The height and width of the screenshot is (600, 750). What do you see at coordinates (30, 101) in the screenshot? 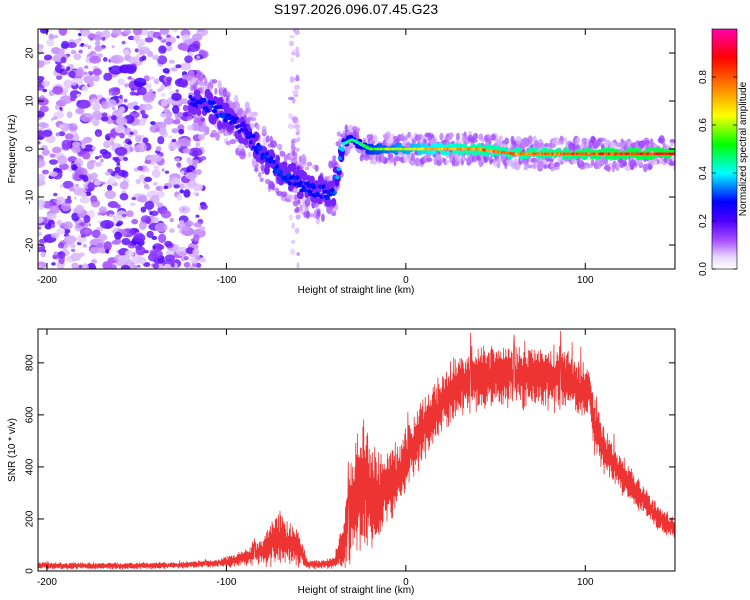
I see `y-tick-label: 10` at bounding box center [30, 101].